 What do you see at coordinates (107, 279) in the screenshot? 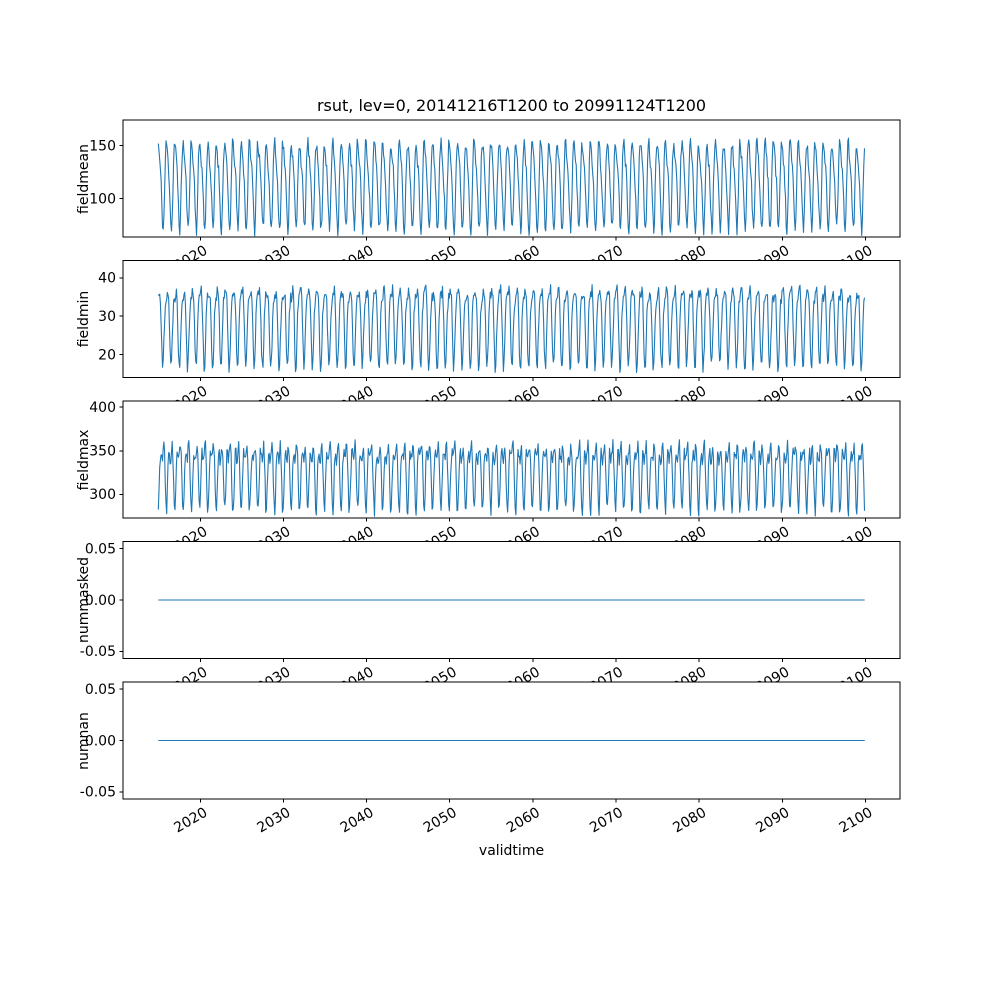
I see `svg-text: 40` at bounding box center [107, 279].